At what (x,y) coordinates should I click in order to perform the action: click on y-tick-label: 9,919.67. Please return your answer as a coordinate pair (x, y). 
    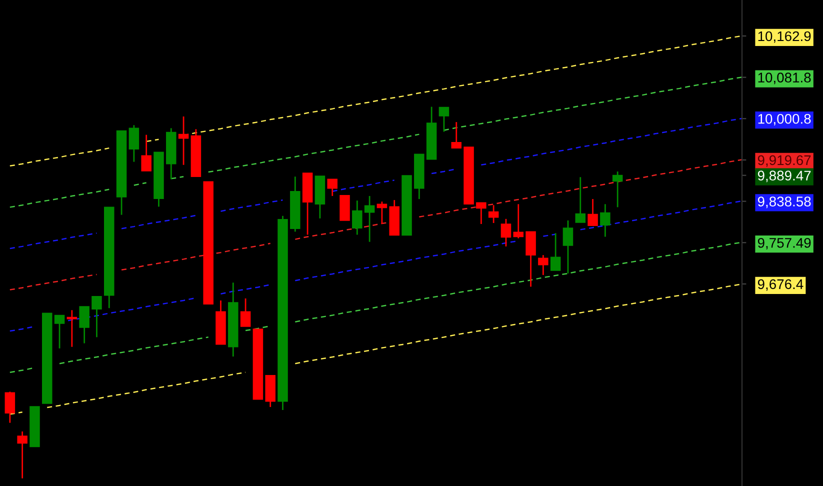
    Looking at the image, I should click on (784, 161).